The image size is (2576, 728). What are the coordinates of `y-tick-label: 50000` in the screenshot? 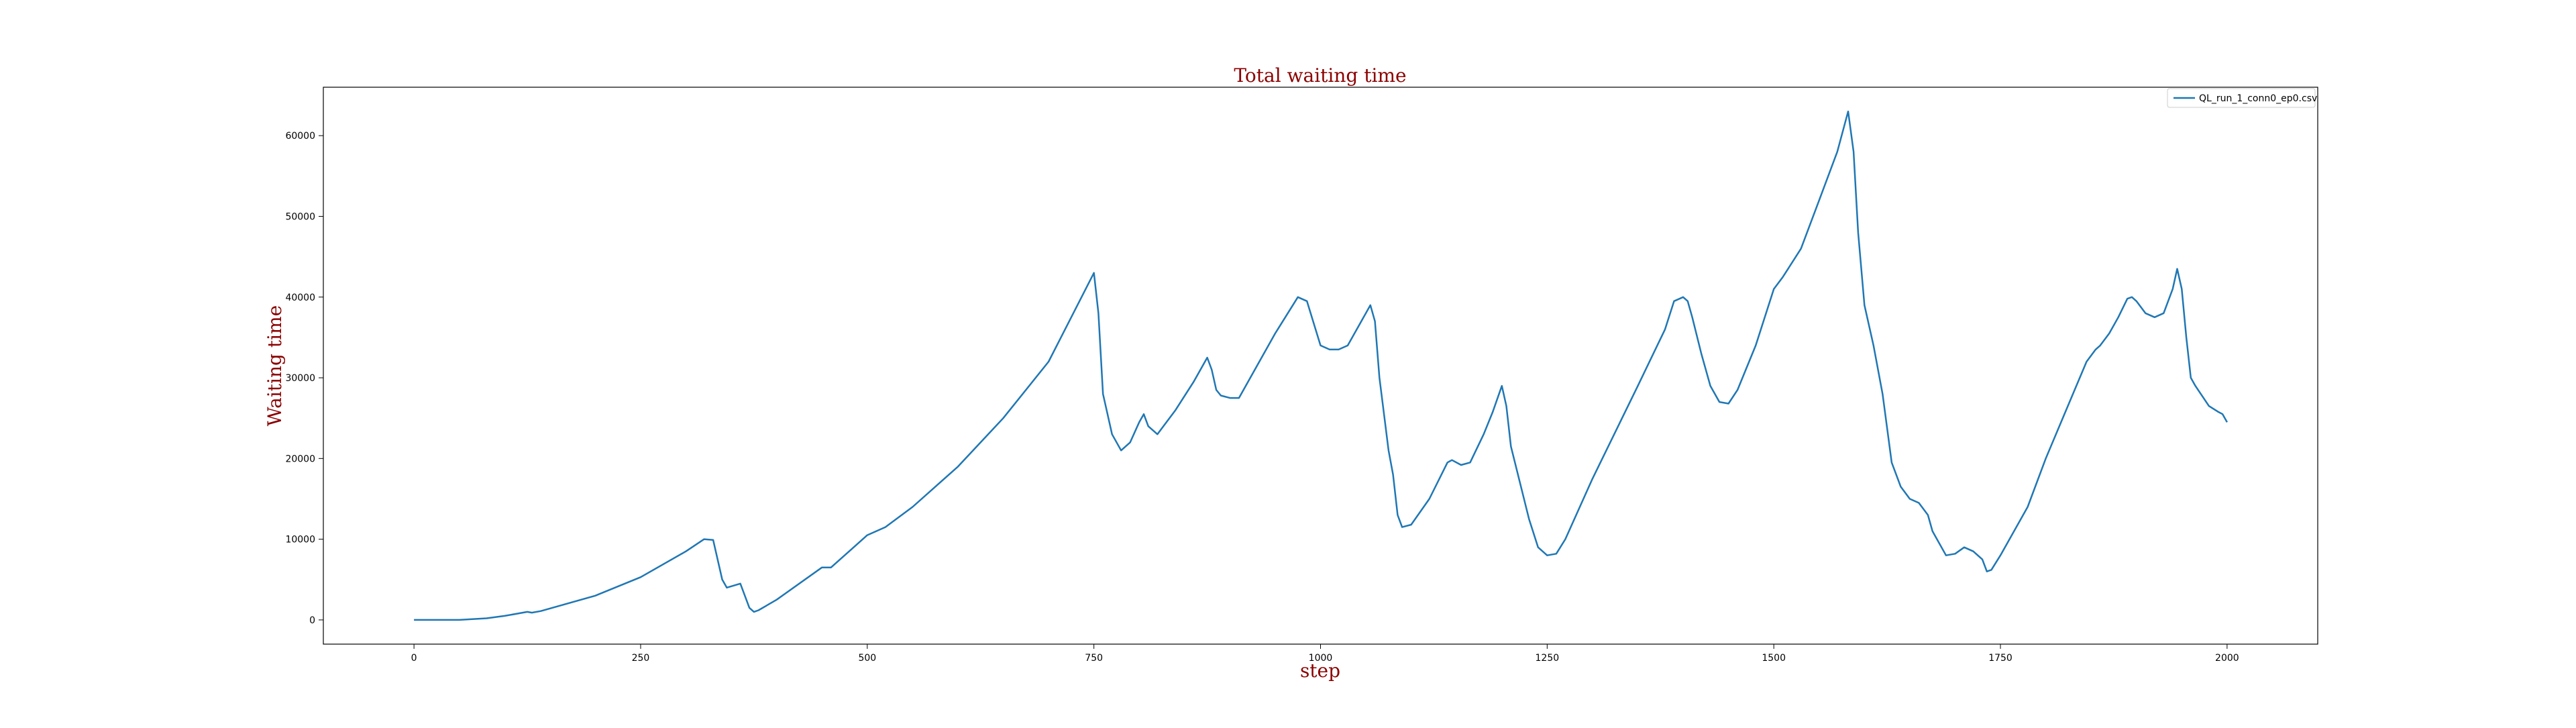 It's located at (300, 216).